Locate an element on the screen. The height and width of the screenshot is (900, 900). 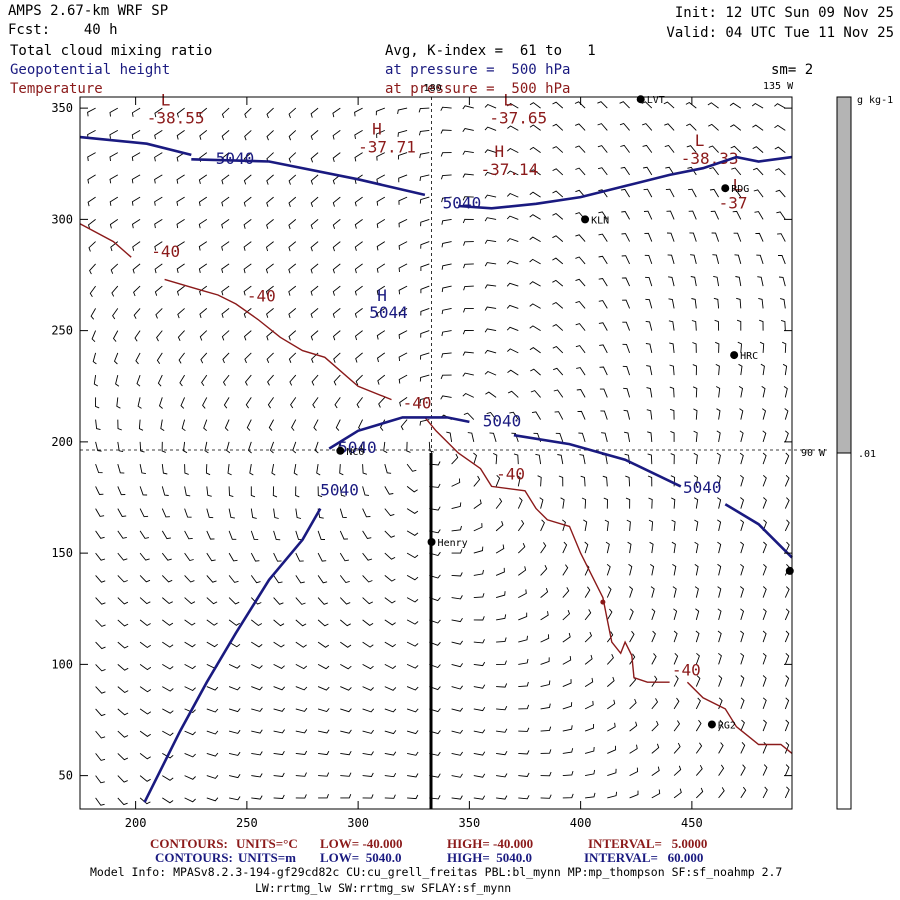
height-contour-label: 5040 is located at coordinates (702, 487).